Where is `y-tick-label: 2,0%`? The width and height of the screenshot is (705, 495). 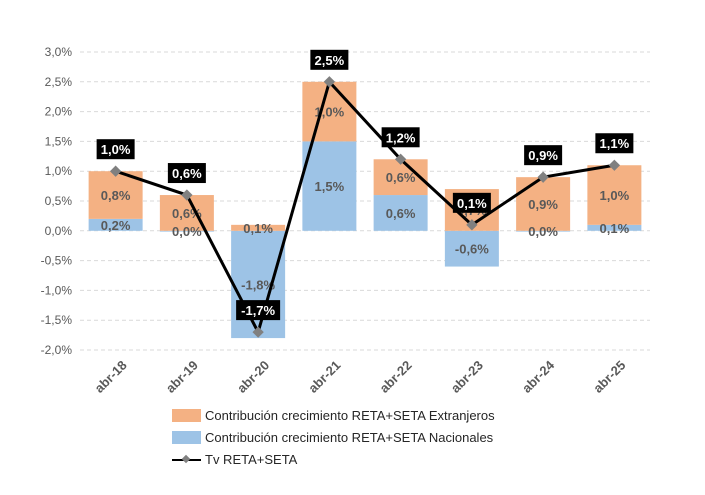 y-tick-label: 2,0% is located at coordinates (59, 112).